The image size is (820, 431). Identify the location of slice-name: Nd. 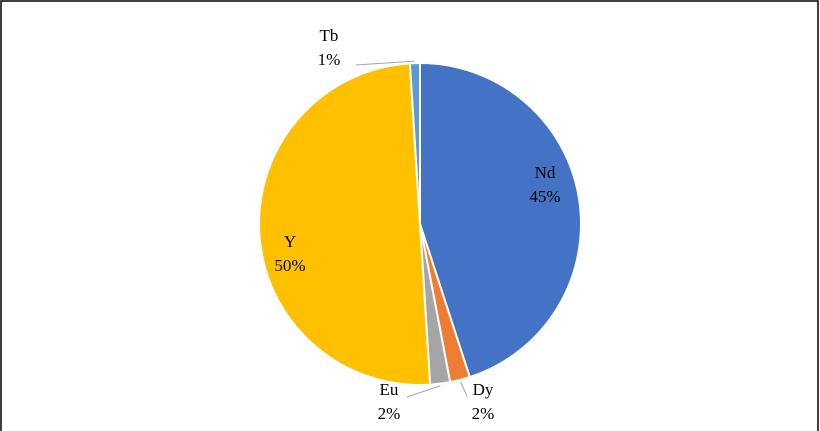
(545, 172).